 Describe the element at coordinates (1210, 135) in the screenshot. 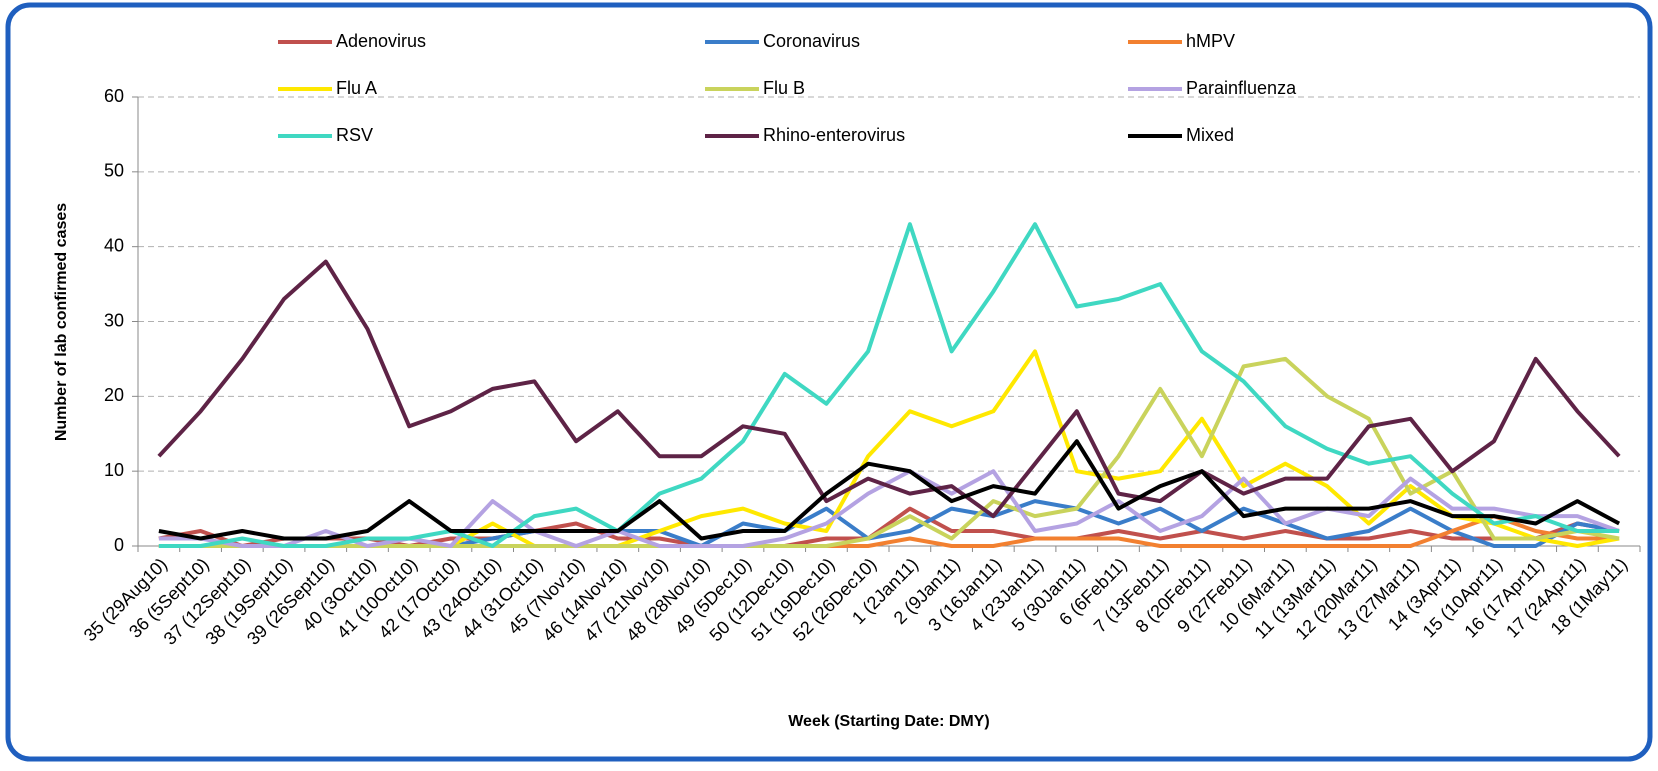

I see `legend-label: Mixed` at that location.